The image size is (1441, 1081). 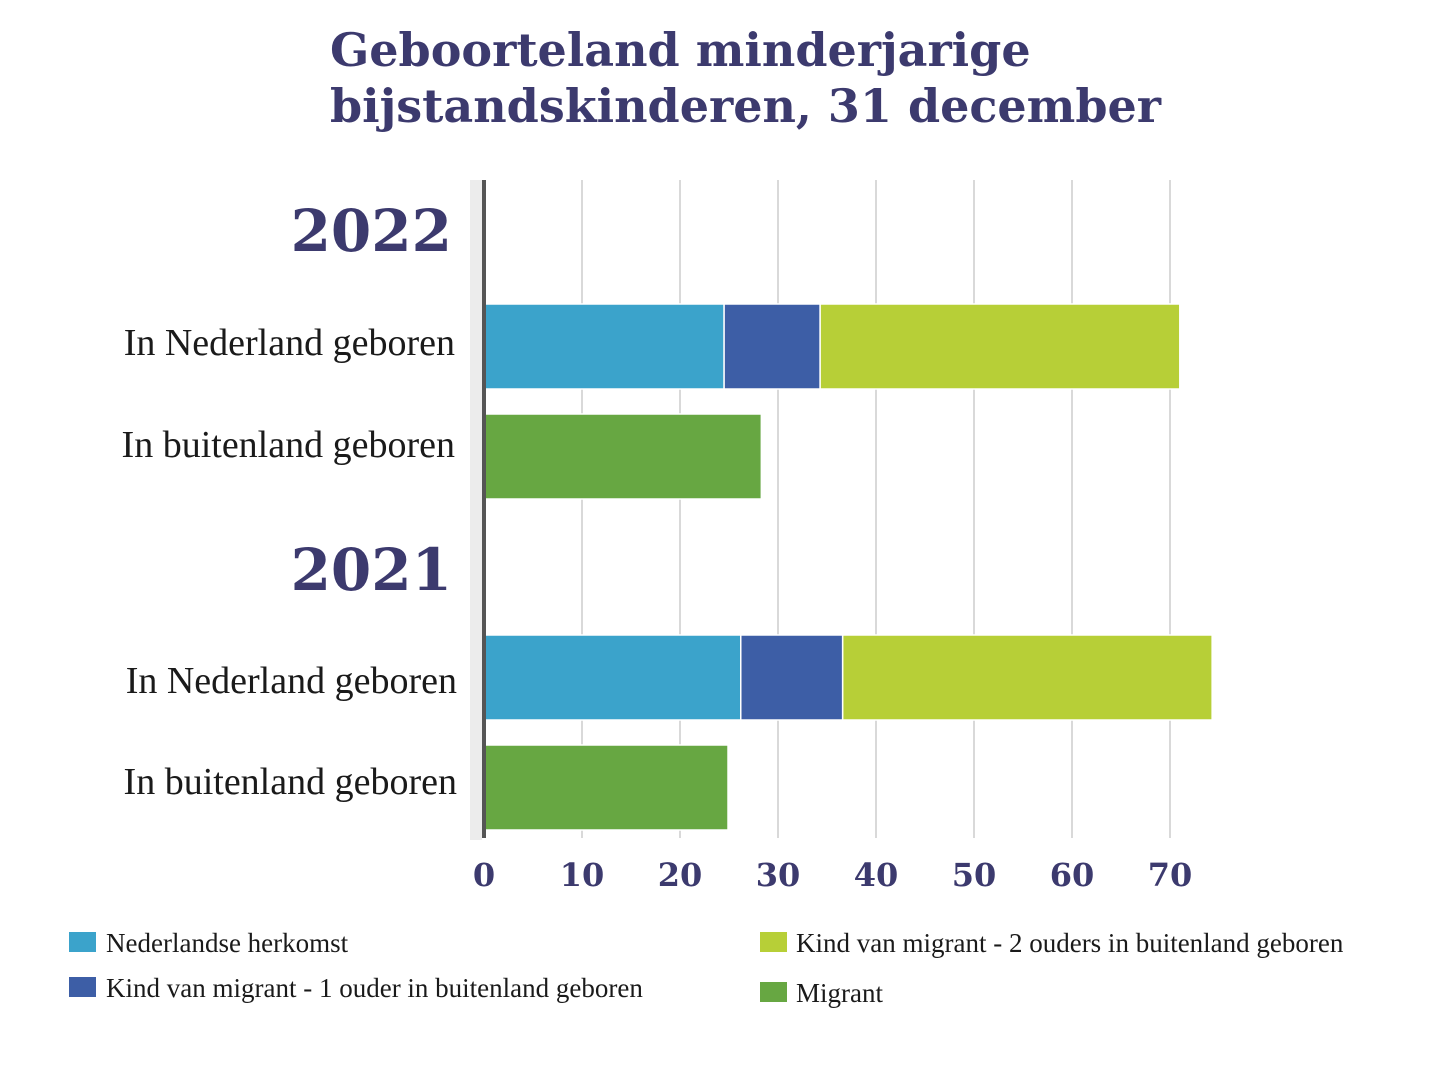 What do you see at coordinates (773, 942) in the screenshot?
I see `legend-swatch-2-ouders` at bounding box center [773, 942].